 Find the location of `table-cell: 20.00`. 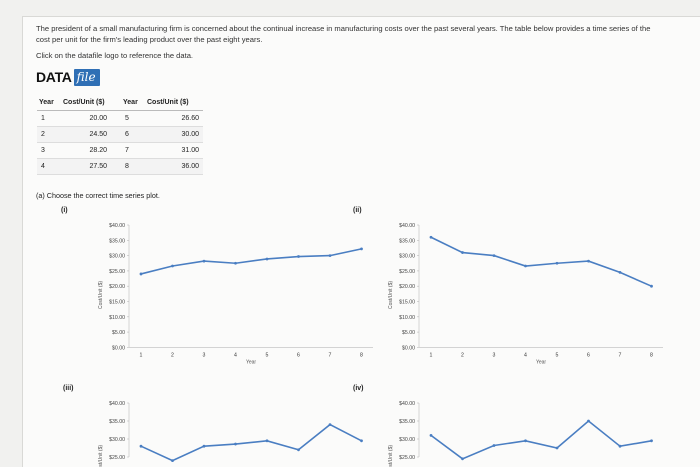

table-cell: 20.00 is located at coordinates (91, 118).